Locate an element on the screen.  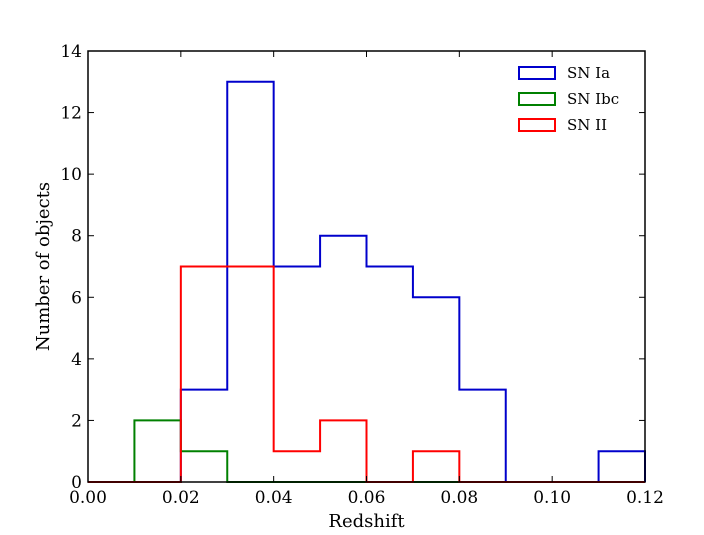
legend-swatch-sn-ibc is located at coordinates (537, 99).